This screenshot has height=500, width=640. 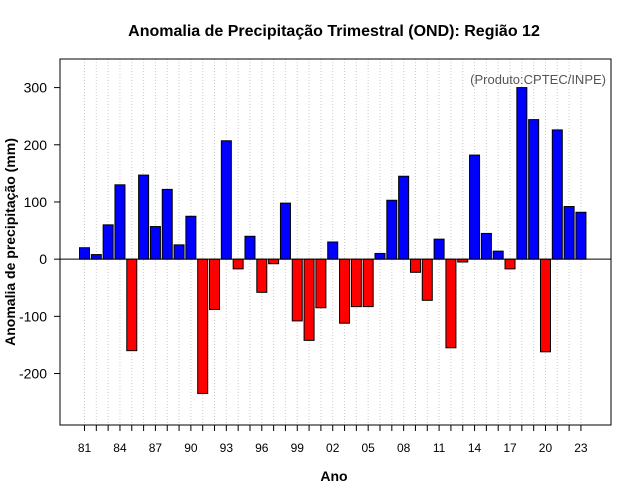 What do you see at coordinates (36, 202) in the screenshot?
I see `y-tick-label: 100` at bounding box center [36, 202].